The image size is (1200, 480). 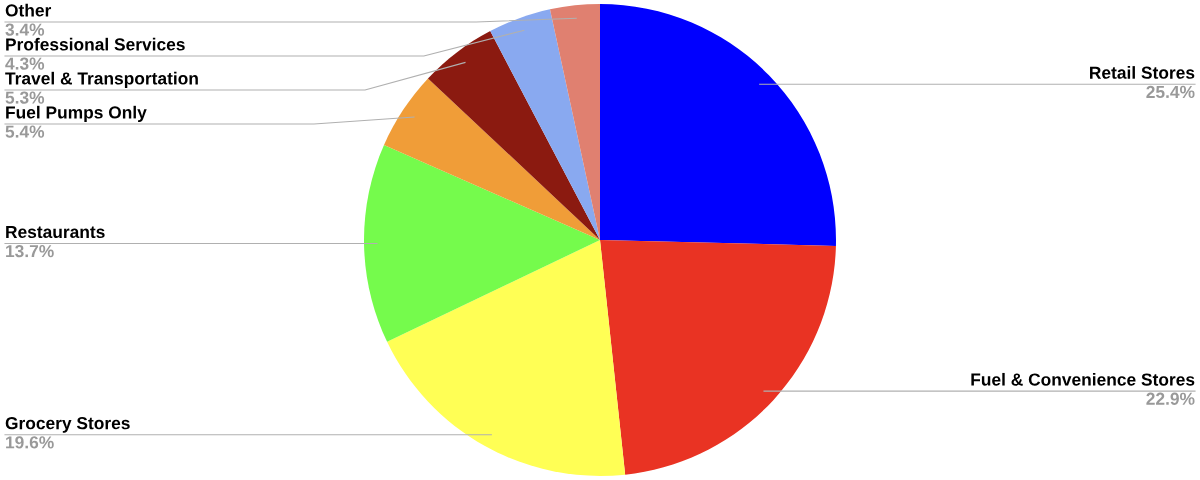 I want to click on slice-label: Restaurants, so click(x=55, y=232).